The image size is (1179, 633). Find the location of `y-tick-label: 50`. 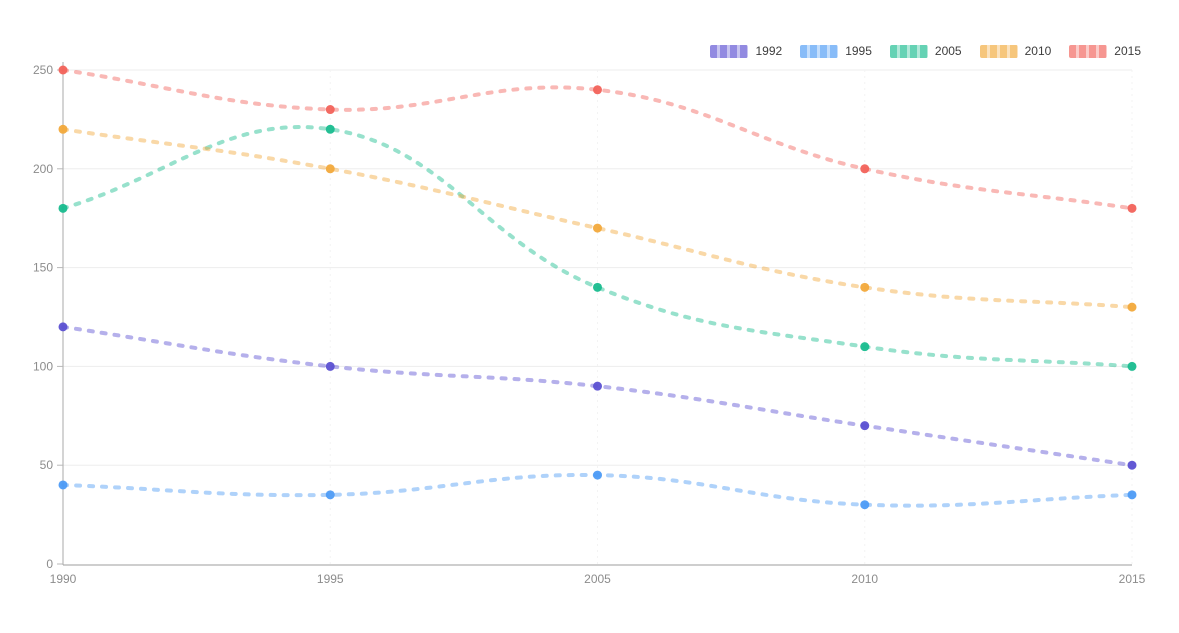

y-tick-label: 50 is located at coordinates (47, 465).